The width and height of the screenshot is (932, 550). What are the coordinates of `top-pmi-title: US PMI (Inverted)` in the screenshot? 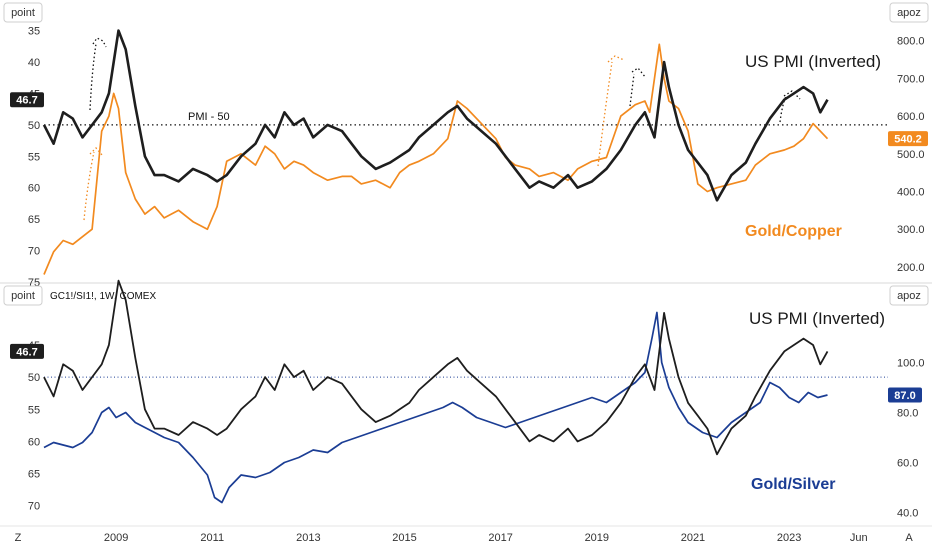 It's located at (813, 61).